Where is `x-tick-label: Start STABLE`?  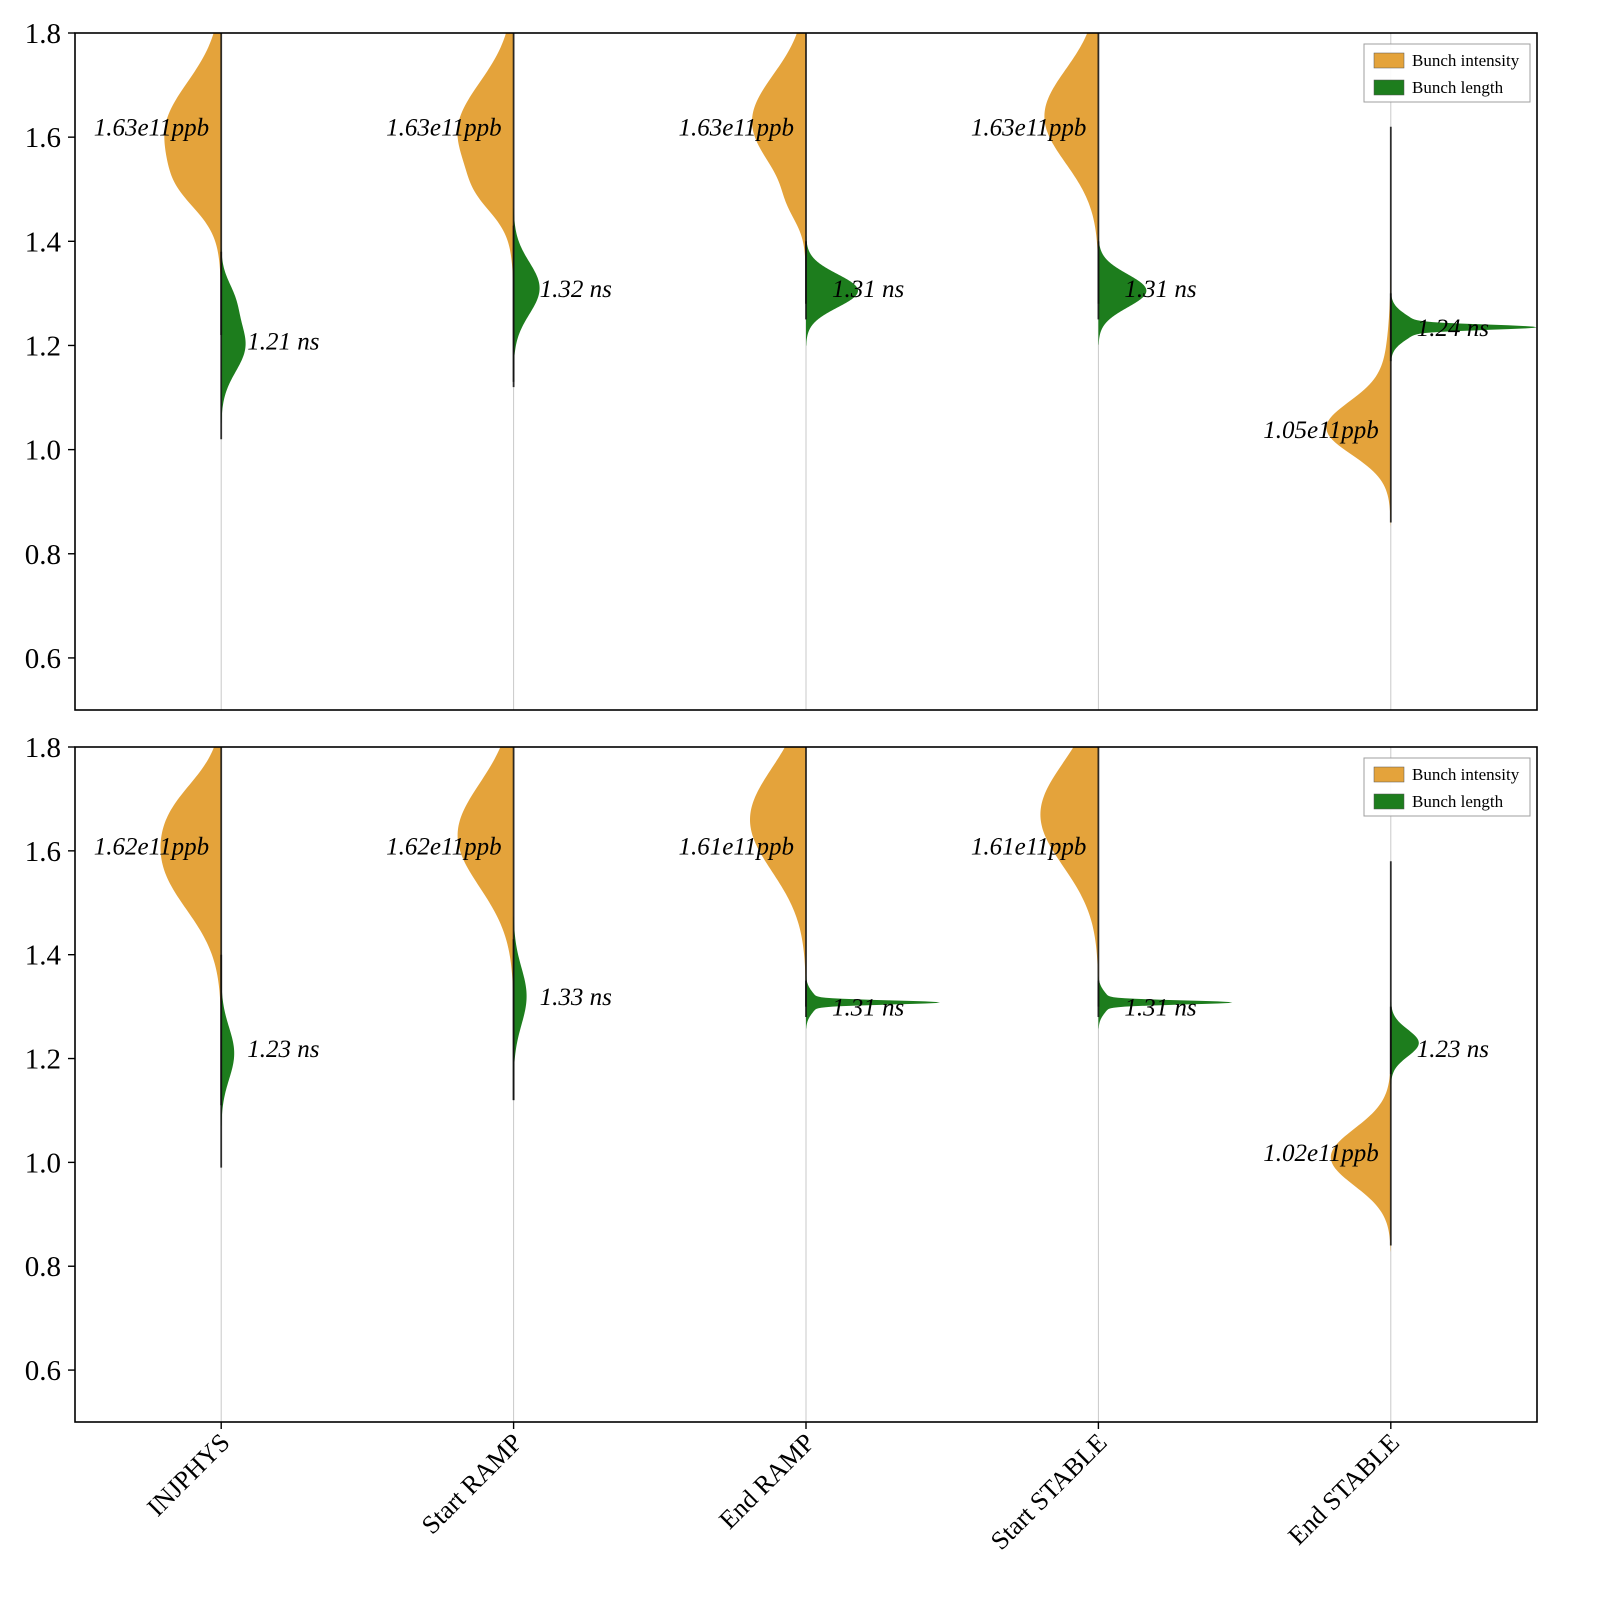
x-tick-label: Start STABLE is located at coordinates (1049, 1492).